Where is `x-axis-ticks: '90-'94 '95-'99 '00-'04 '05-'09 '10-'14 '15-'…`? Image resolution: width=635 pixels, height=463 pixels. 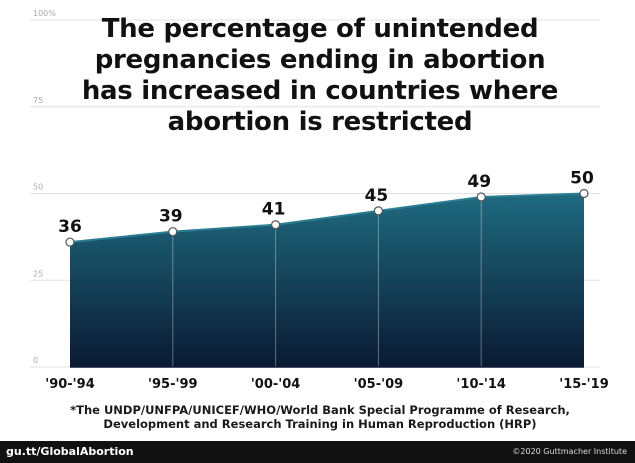 x-axis-ticks: '90-'94 '95-'99 '00-'04 '05-'09 '10-'14 '15-'… is located at coordinates (327, 384).